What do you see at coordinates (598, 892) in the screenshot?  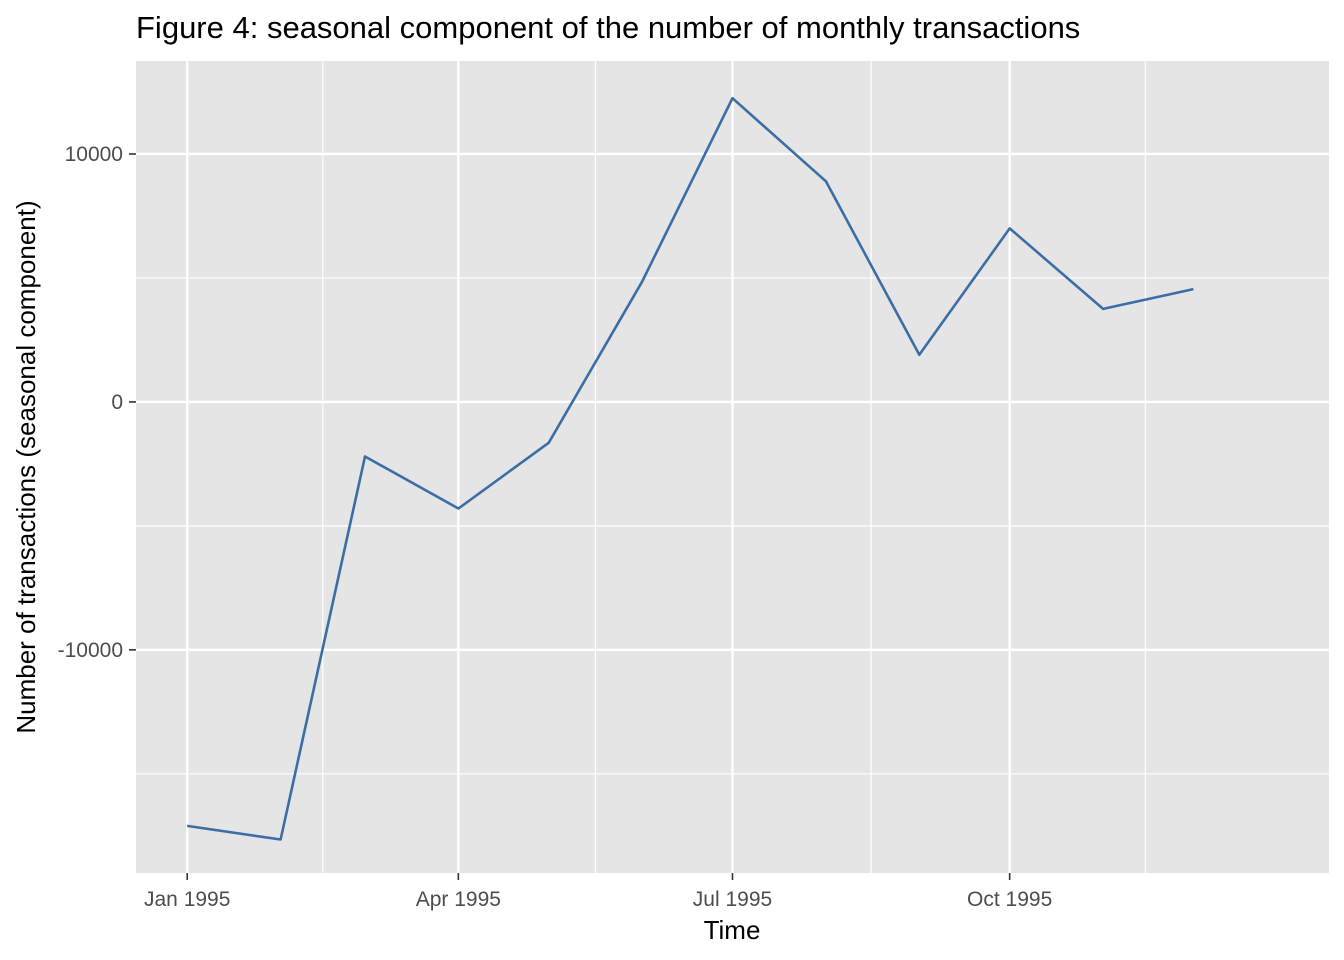 I see `x-axis: Jan 1995 Apr 1995 Jul 1995 Oct 1995` at bounding box center [598, 892].